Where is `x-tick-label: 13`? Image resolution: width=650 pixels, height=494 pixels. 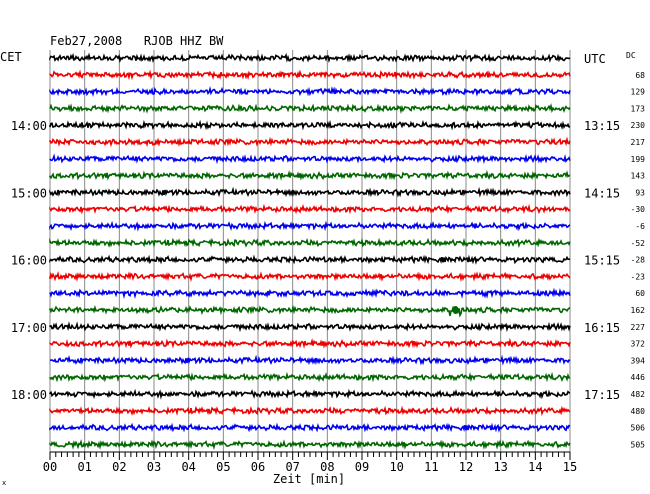
x-tick-label: 13 is located at coordinates (500, 467).